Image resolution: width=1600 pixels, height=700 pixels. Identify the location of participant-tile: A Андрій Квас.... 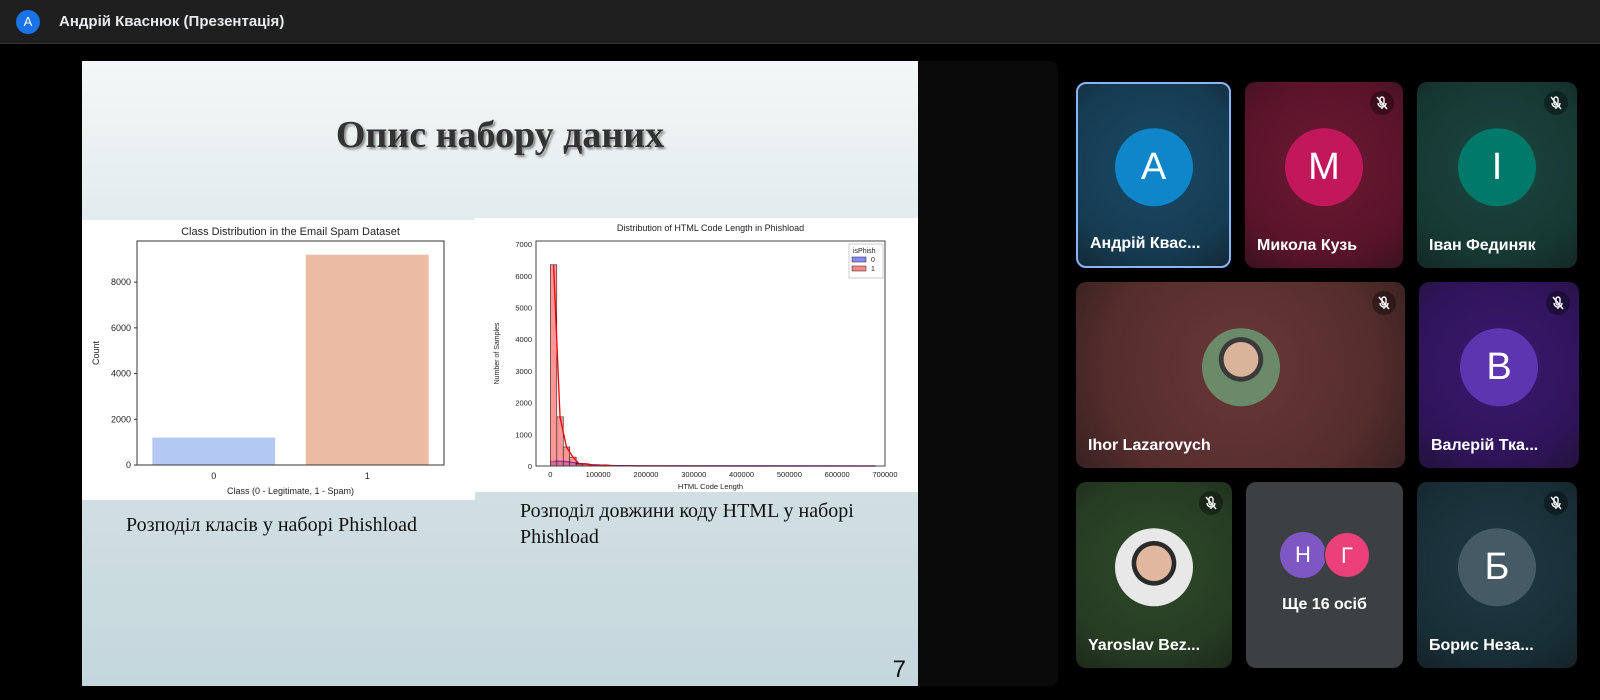
(1153, 175).